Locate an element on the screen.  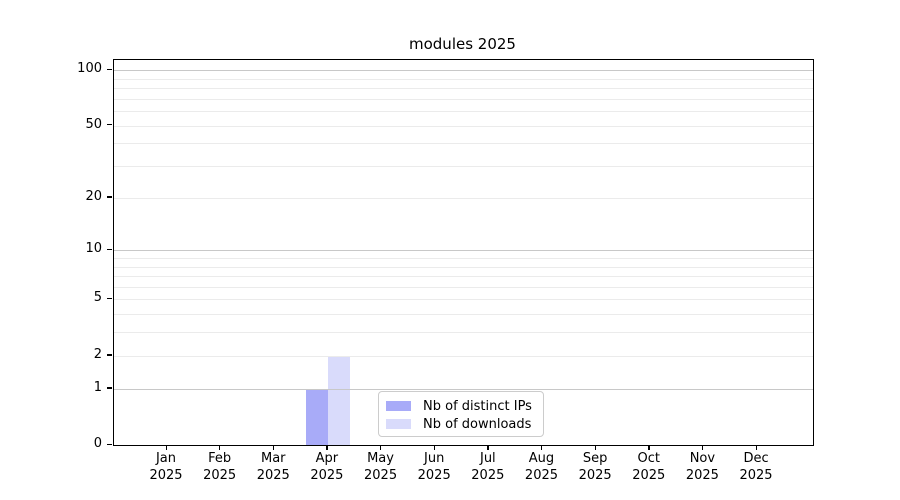
x-tick-mark-feb is located at coordinates (220, 447).